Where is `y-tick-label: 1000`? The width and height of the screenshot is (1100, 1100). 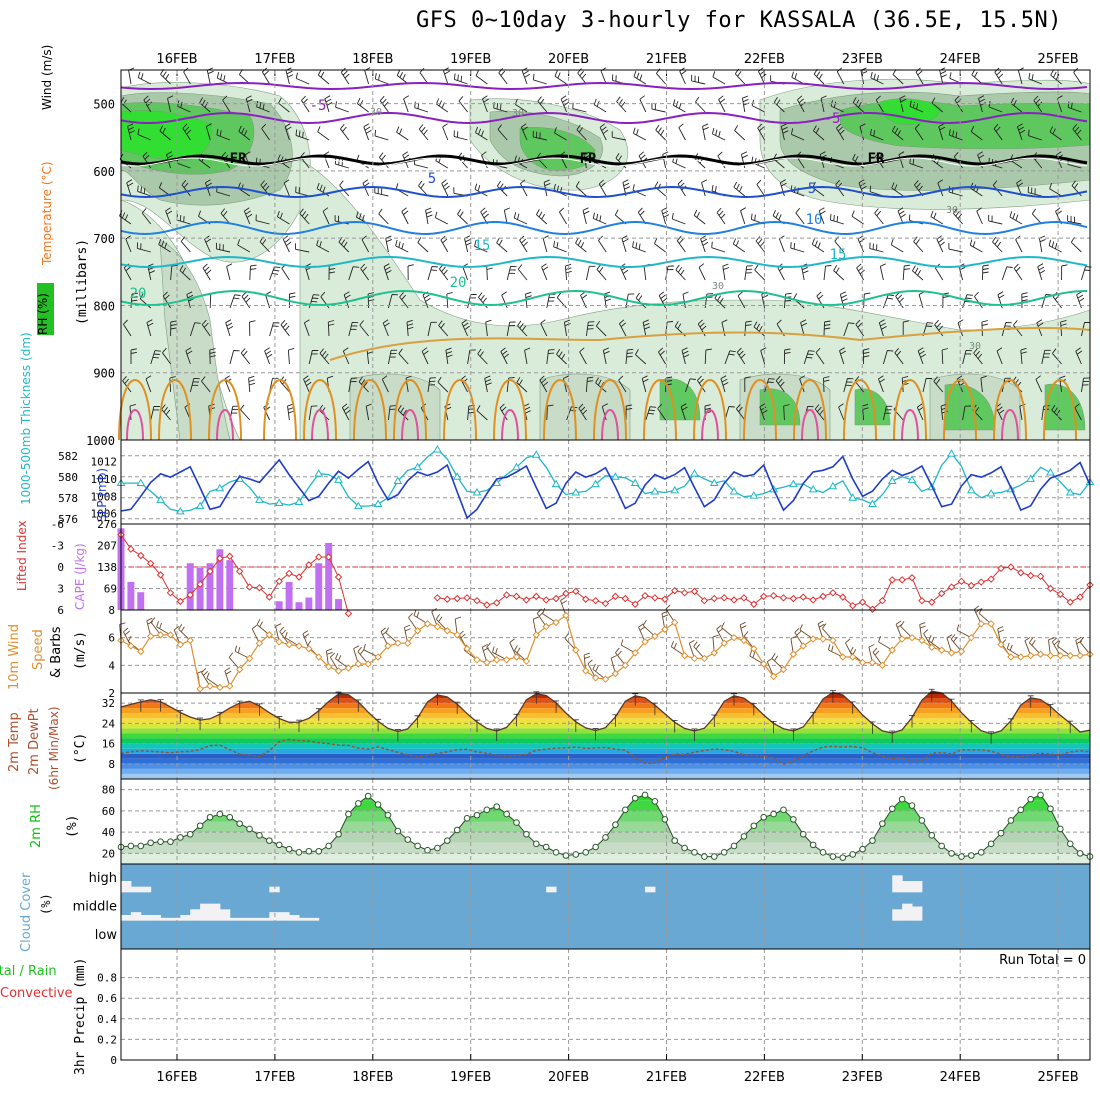
y-tick-label: 1000 is located at coordinates (100, 441).